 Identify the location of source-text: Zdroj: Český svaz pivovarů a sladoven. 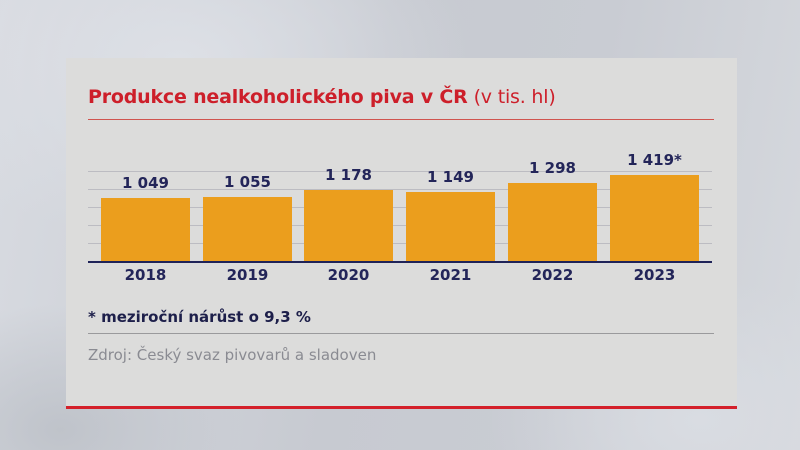
(232, 355).